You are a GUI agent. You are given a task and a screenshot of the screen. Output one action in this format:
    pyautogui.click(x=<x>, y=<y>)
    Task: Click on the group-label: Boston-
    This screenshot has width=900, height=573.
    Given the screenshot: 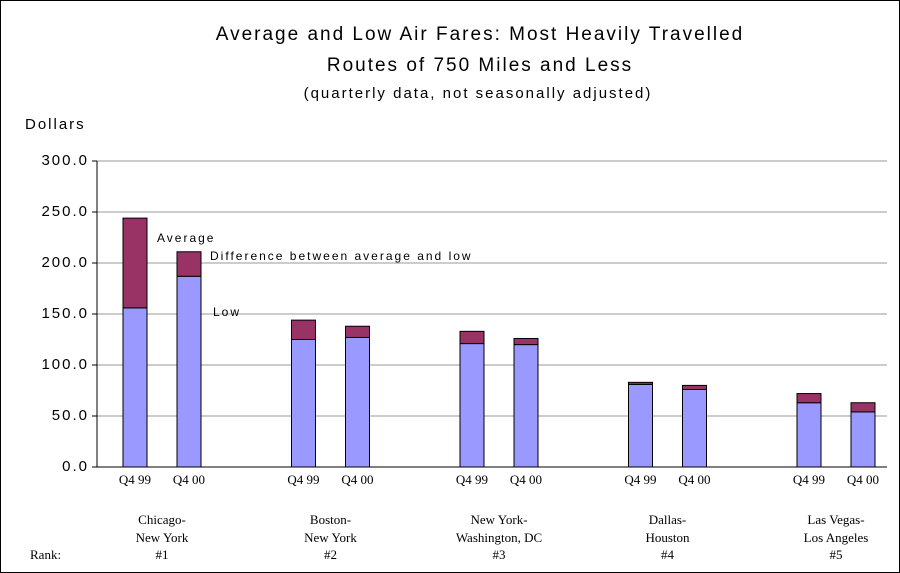 What is the action you would take?
    pyautogui.click(x=330, y=519)
    